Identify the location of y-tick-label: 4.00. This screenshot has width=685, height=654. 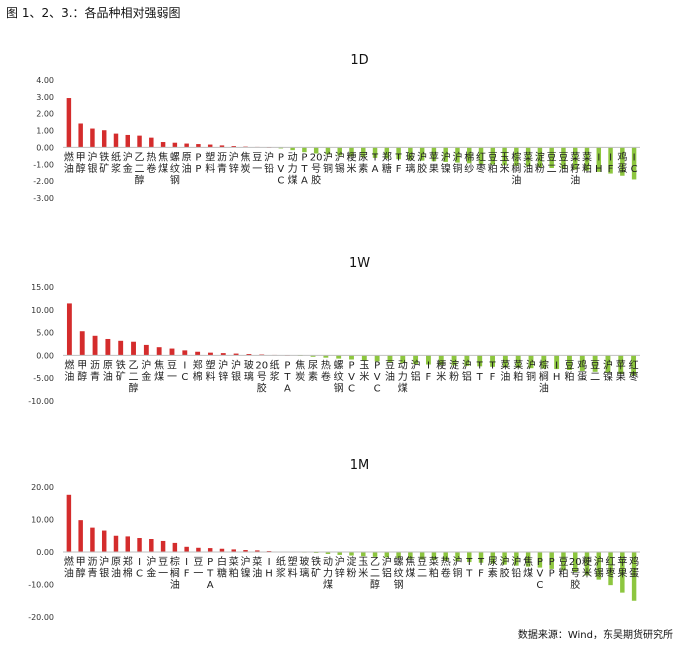
(45, 80).